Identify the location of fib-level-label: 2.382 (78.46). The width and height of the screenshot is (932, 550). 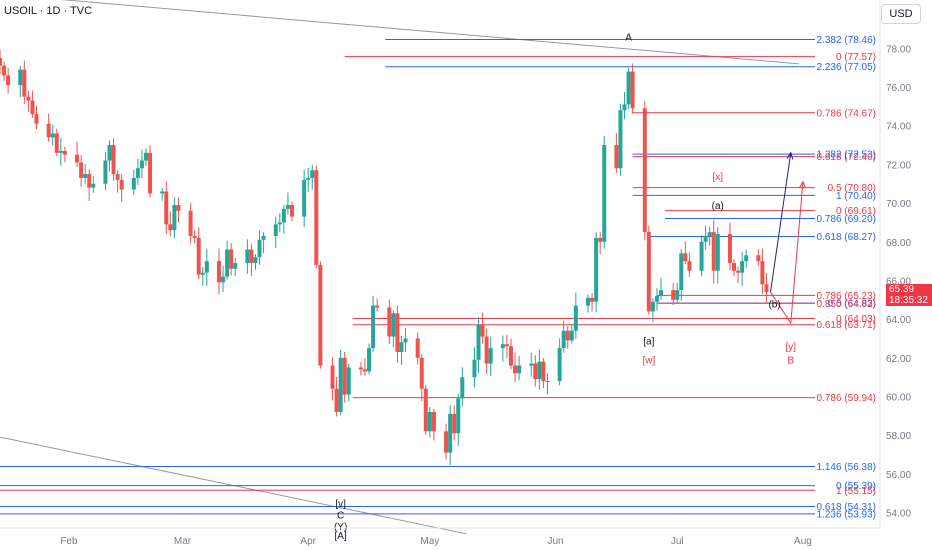
(847, 40).